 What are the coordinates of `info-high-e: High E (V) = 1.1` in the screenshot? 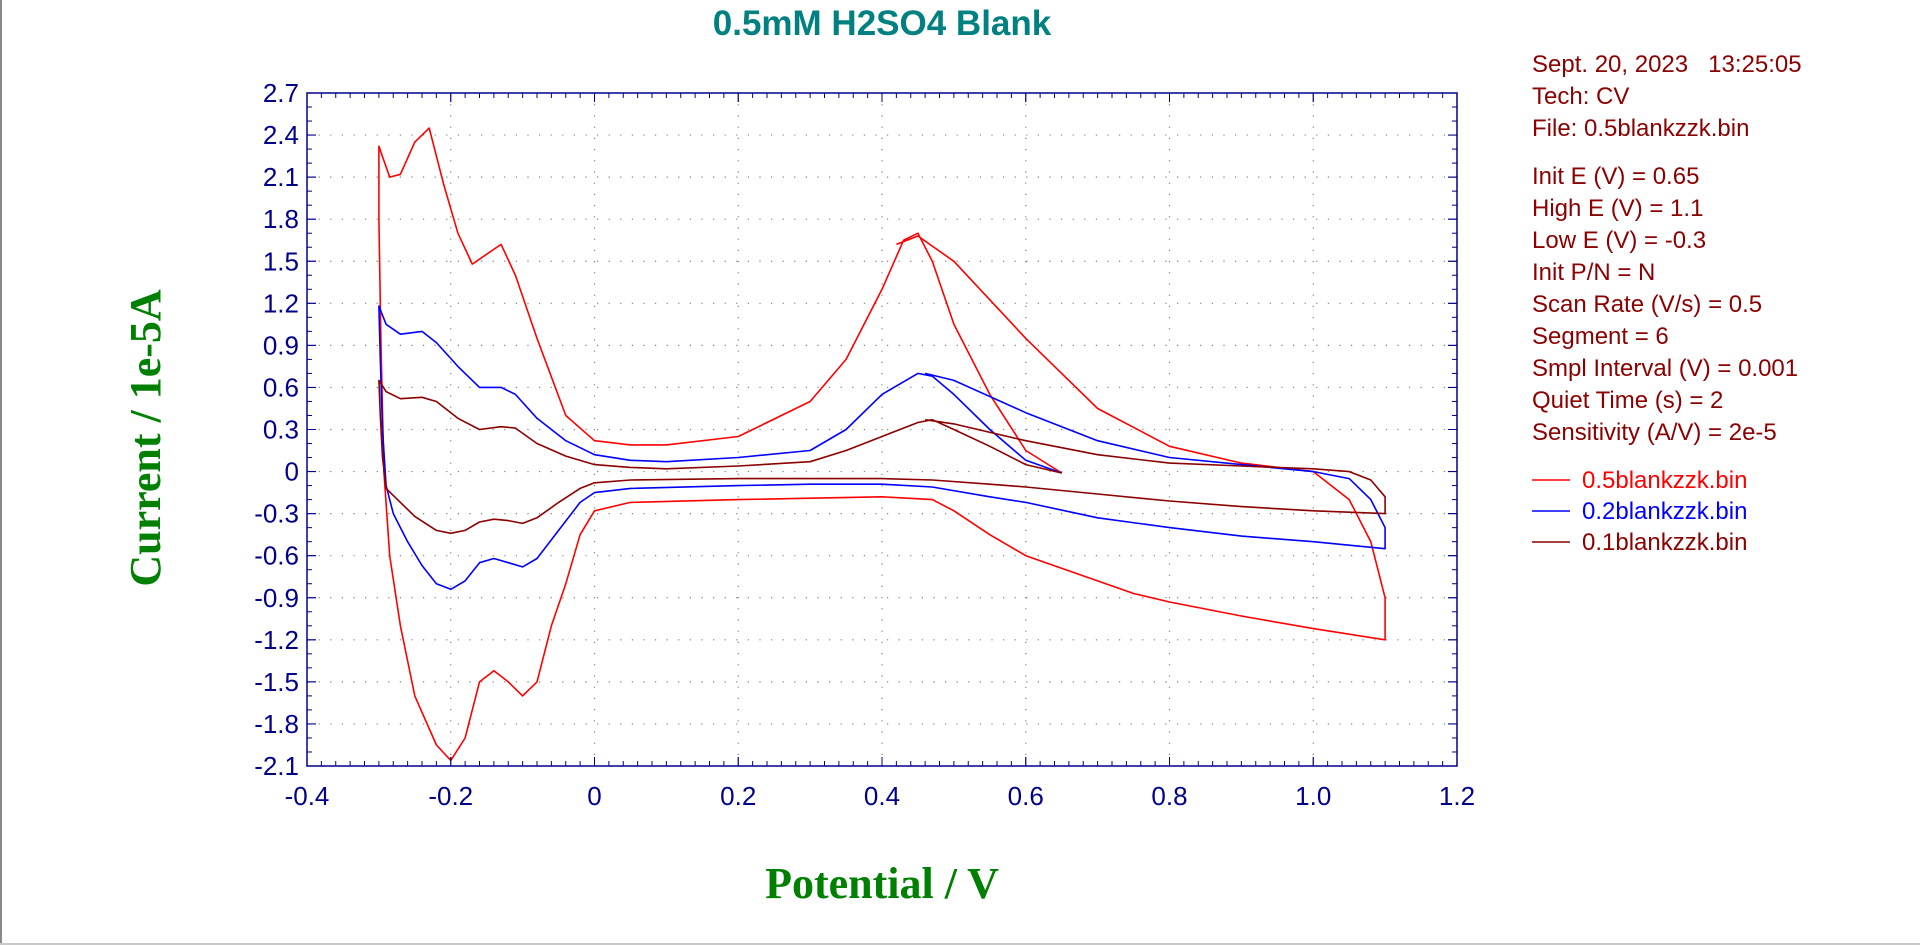 It's located at (1617, 208).